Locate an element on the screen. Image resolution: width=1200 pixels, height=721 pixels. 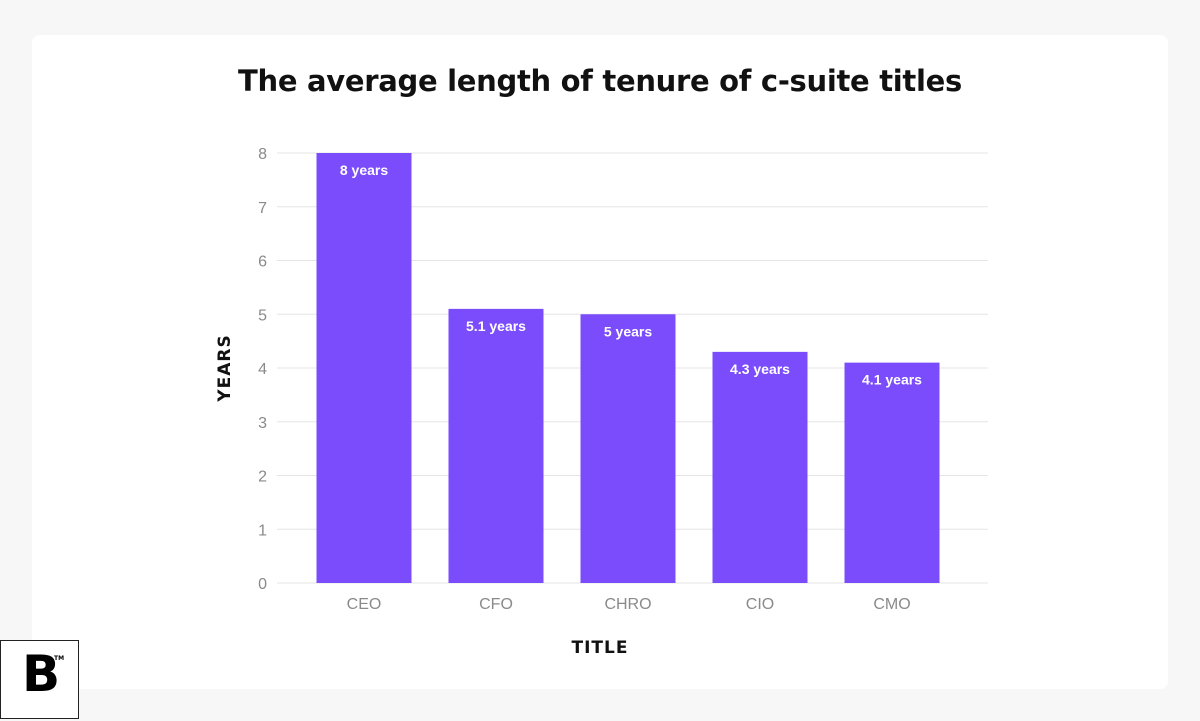
bar-data-label: 5.1 years is located at coordinates (496, 326).